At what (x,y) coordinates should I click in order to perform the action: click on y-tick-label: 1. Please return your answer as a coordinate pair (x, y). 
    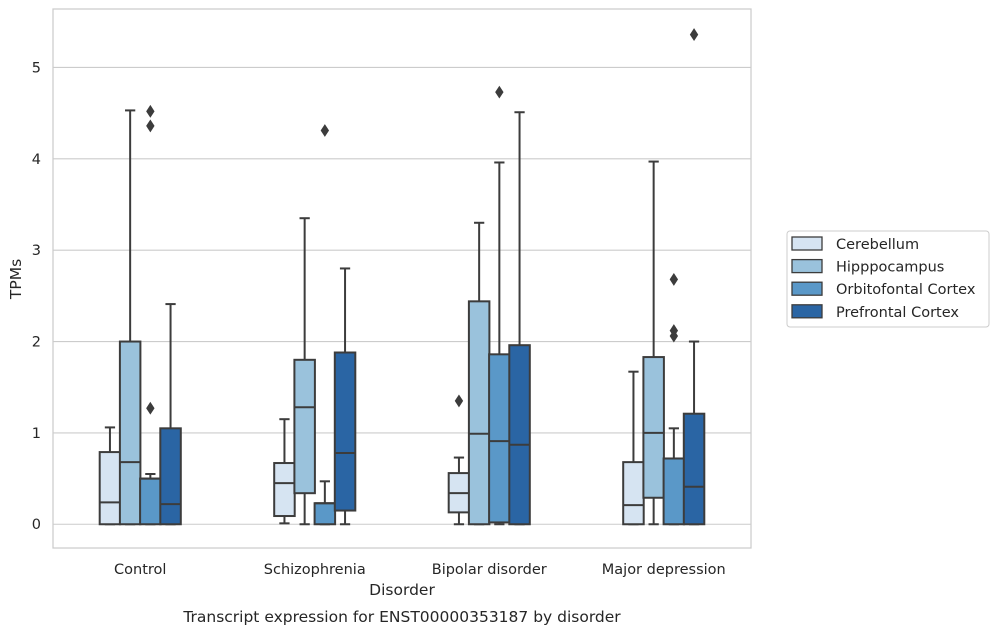
    Looking at the image, I should click on (36, 434).